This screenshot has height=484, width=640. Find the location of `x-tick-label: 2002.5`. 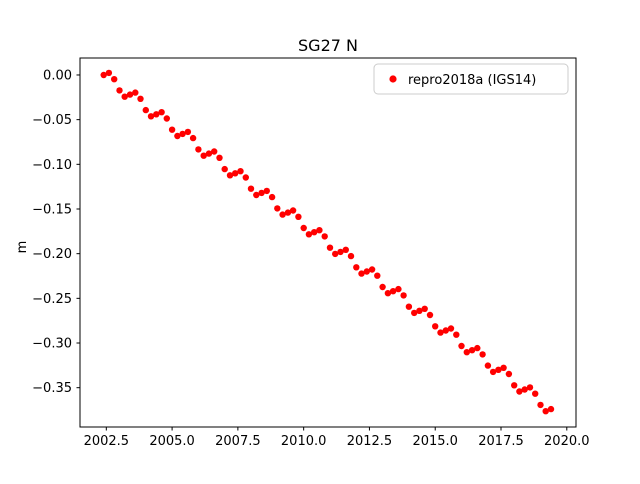

x-tick-label: 2002.5 is located at coordinates (107, 441).